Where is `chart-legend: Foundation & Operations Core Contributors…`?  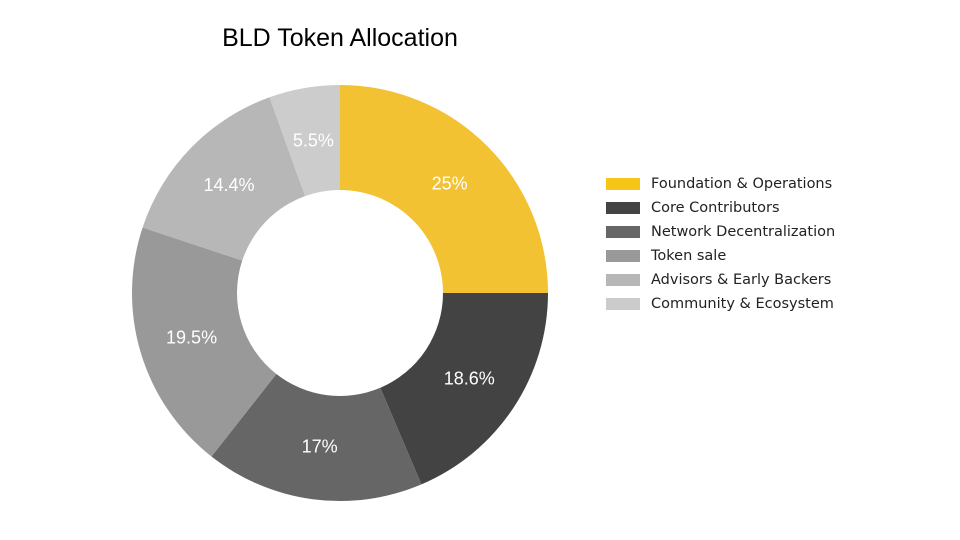
chart-legend: Foundation & Operations Core Contributors… is located at coordinates (720, 244).